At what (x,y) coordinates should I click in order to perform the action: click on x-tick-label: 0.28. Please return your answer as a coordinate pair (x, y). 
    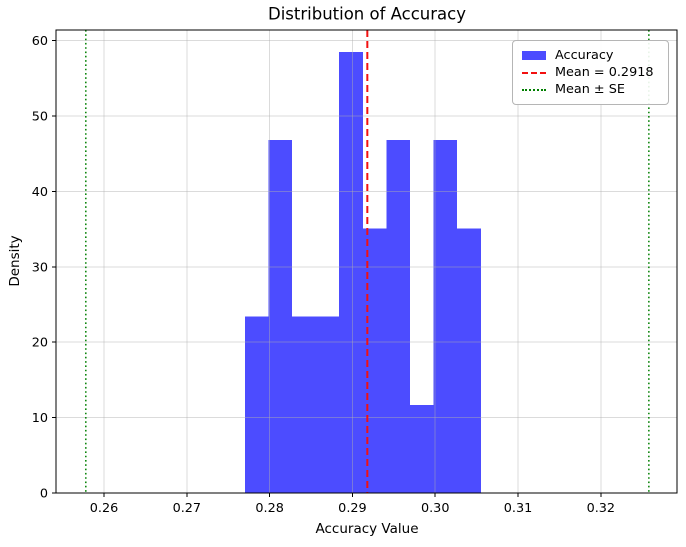
    Looking at the image, I should click on (269, 508).